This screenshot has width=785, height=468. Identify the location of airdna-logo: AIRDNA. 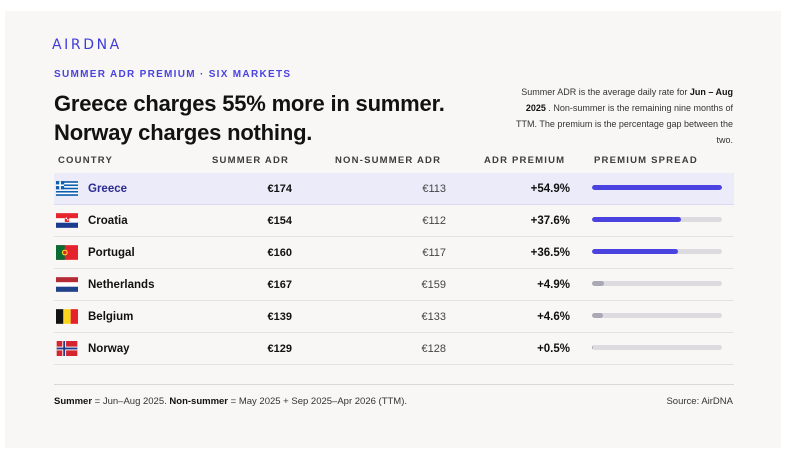
(87, 45).